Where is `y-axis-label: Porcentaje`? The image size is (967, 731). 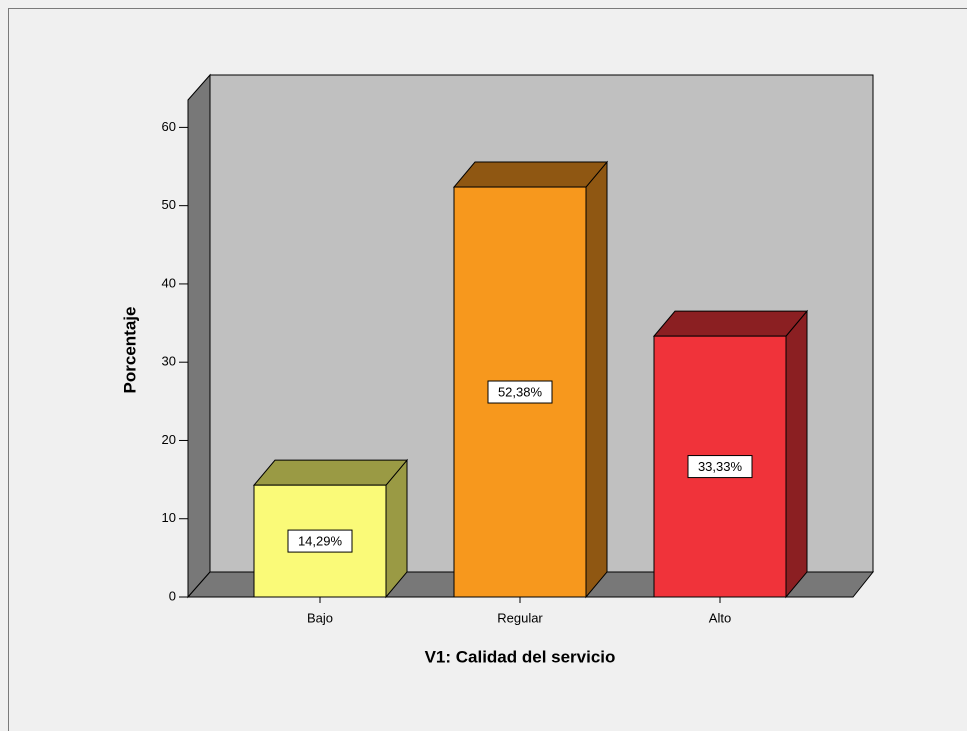 y-axis-label: Porcentaje is located at coordinates (129, 350).